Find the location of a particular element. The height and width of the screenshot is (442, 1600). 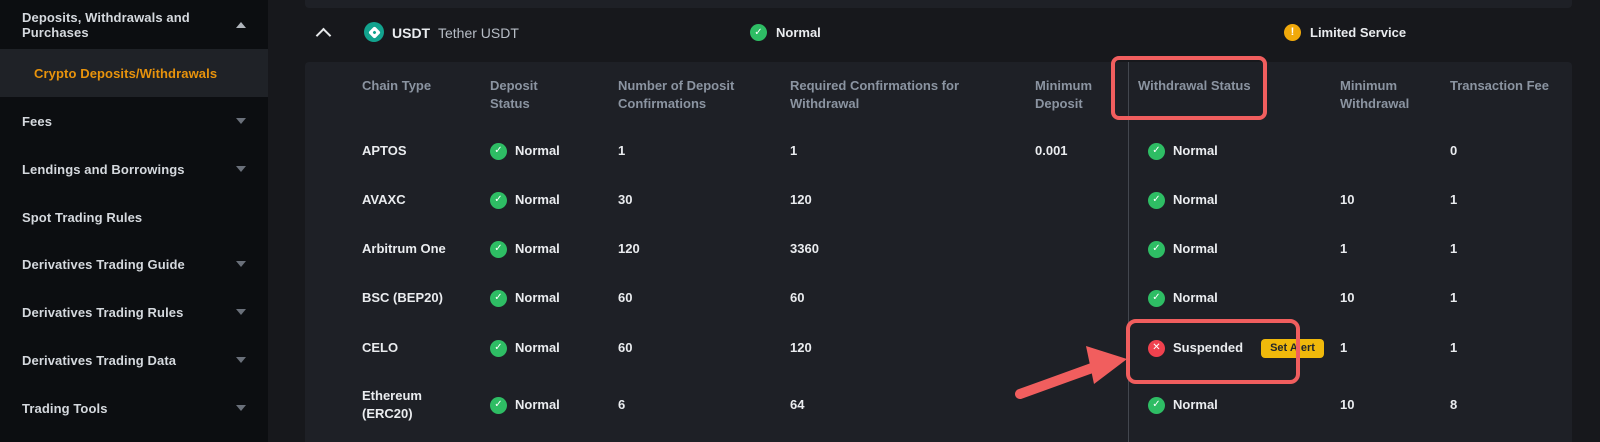

transaction-fee: 8 is located at coordinates (1454, 404).